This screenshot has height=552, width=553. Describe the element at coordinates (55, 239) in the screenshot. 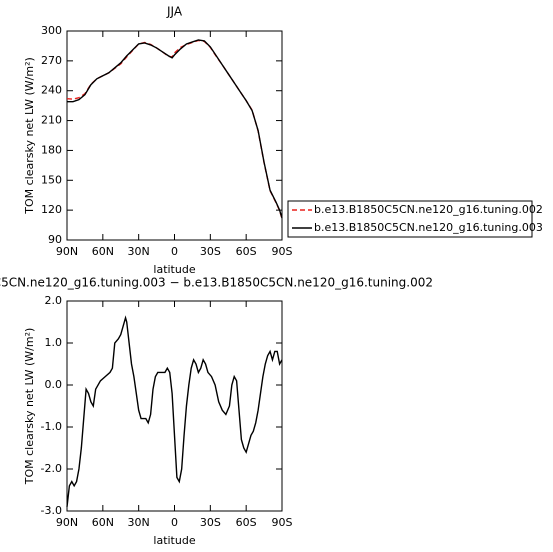

I see `y-tick-label: 90` at that location.